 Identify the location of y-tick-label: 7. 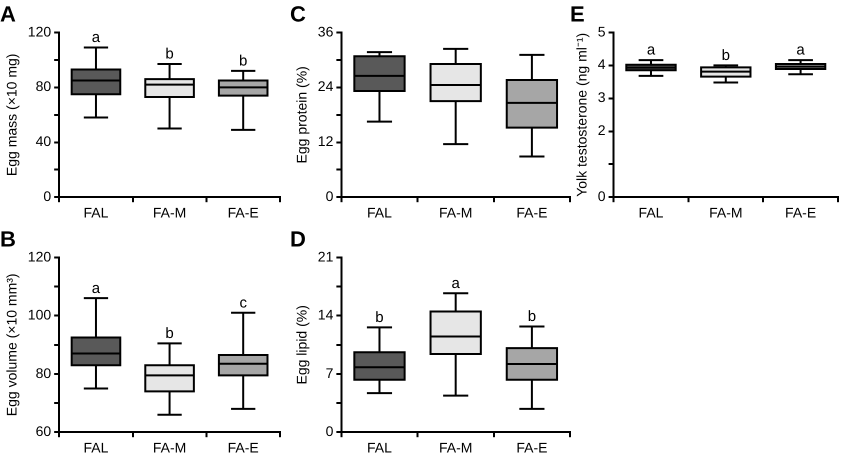
(330, 372).